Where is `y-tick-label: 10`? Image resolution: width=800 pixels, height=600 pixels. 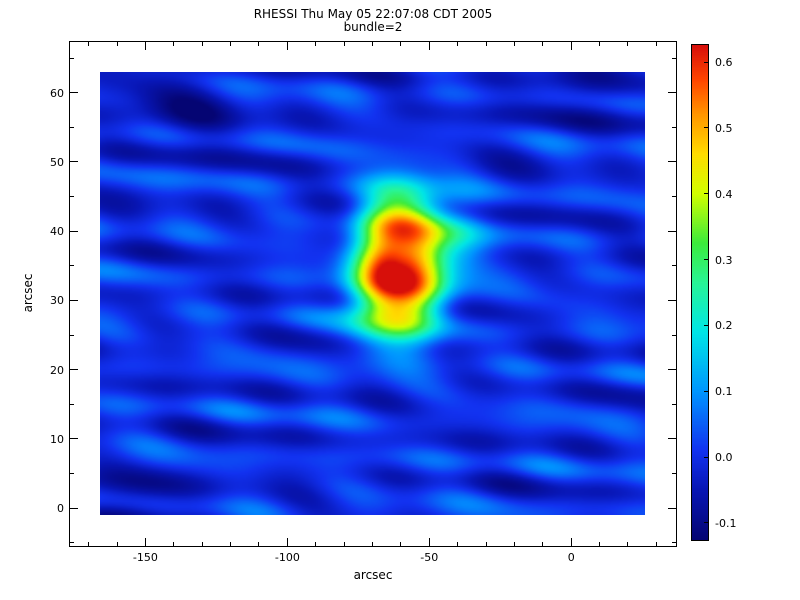
y-tick-label: 10 is located at coordinates (57, 439).